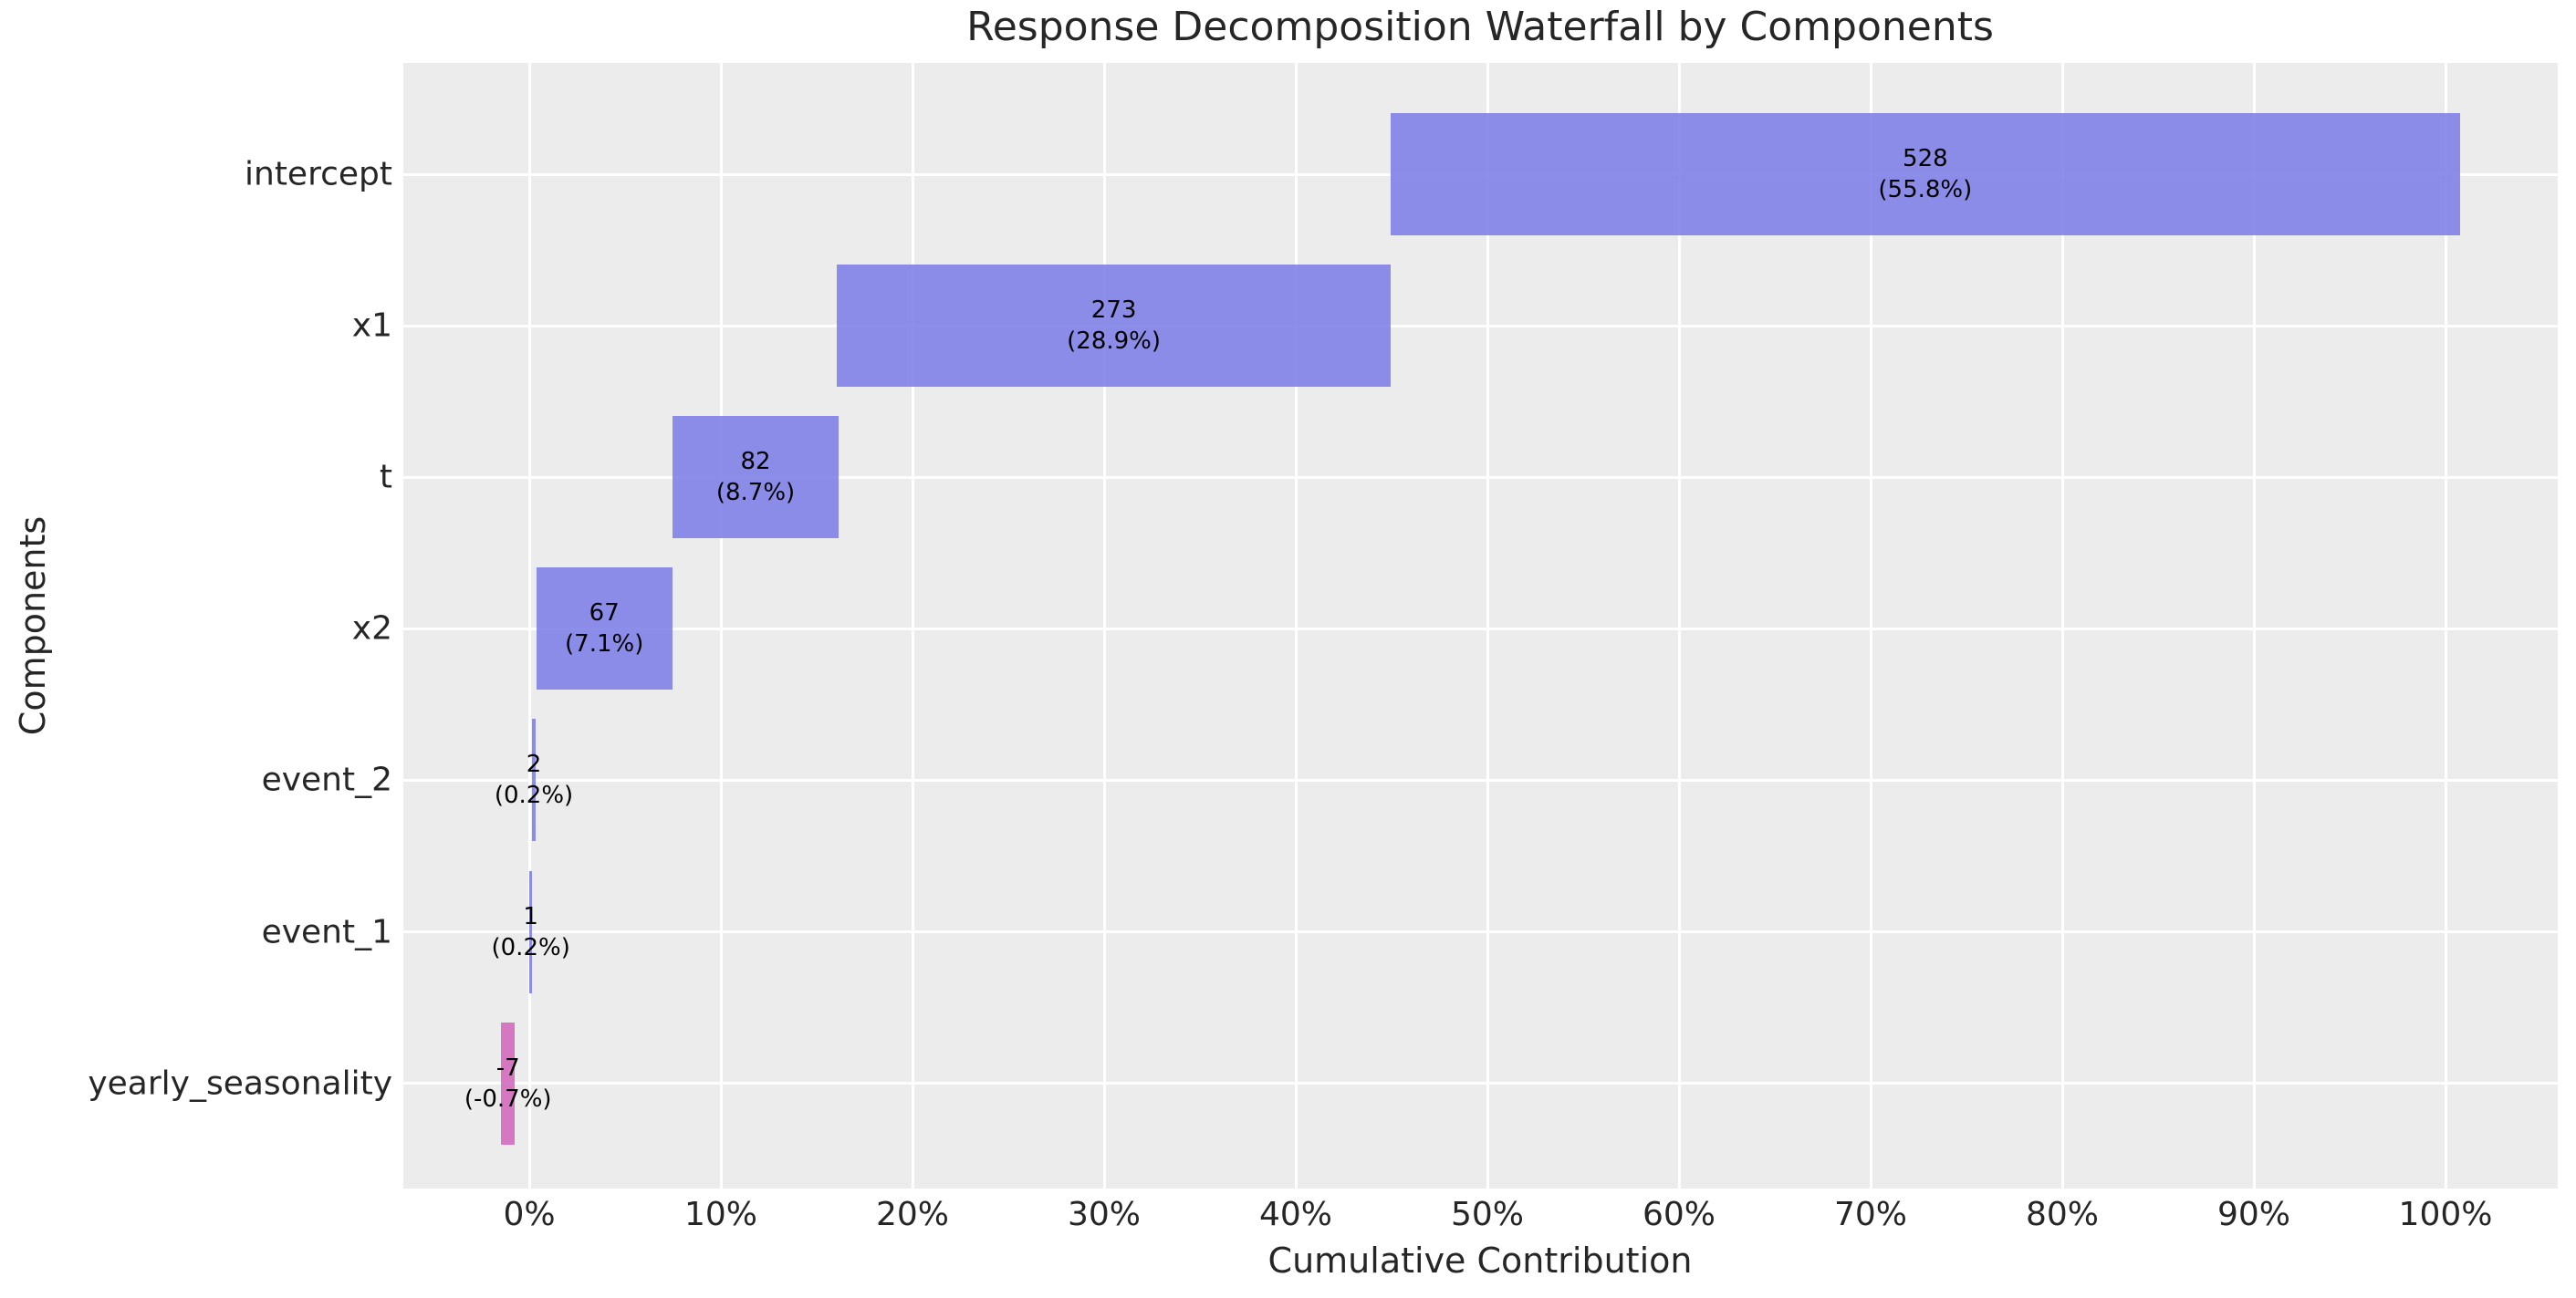 This screenshot has width=2576, height=1298. Describe the element at coordinates (2062, 1214) in the screenshot. I see `x-tick-label-80%: 80%` at that location.